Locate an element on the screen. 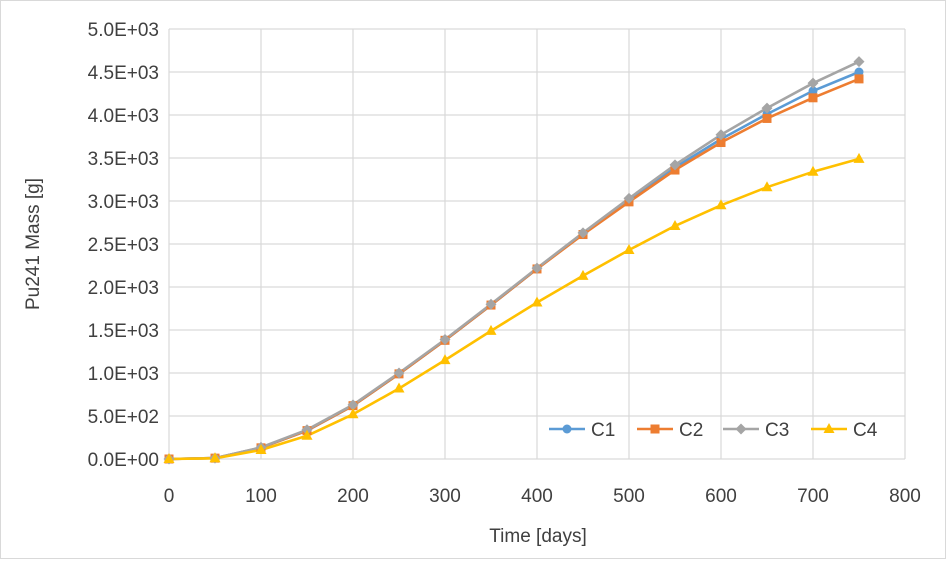 This screenshot has width=946, height=563. y-tick-label: 3.5E+03 is located at coordinates (123, 159).